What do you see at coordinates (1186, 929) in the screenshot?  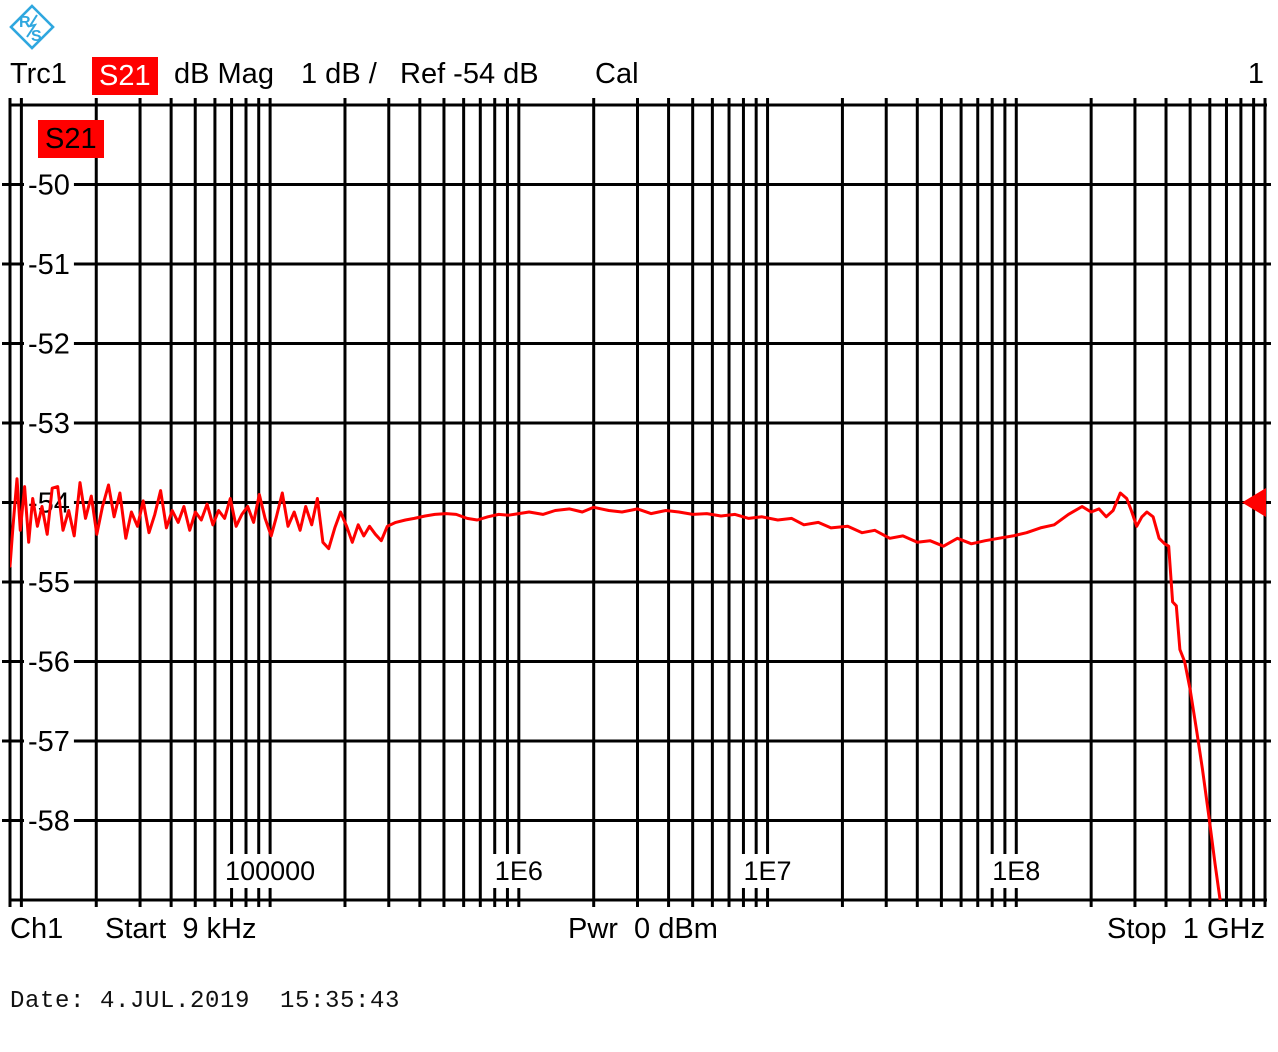 I see `stop-frequency: Stop 1 GHz` at bounding box center [1186, 929].